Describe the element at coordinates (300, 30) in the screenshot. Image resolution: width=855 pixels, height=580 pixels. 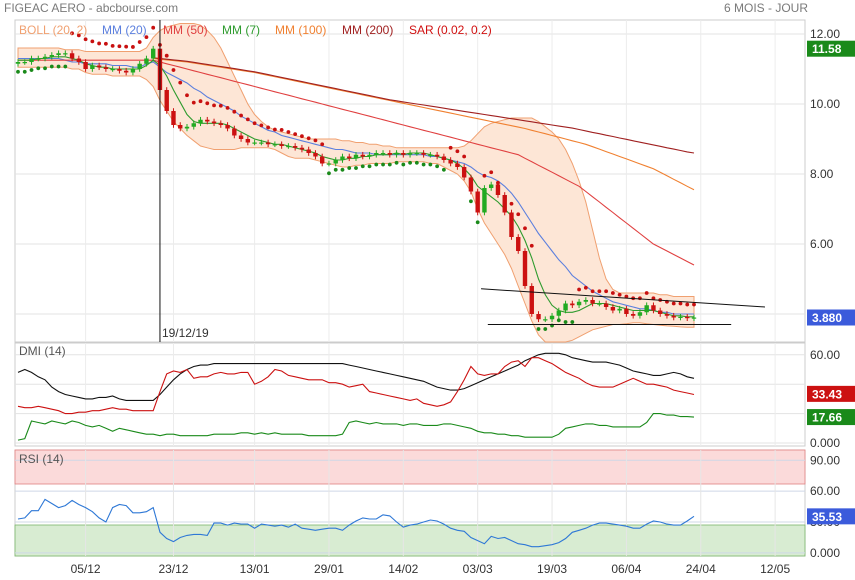
I see `legend-entry: MM (100)` at that location.